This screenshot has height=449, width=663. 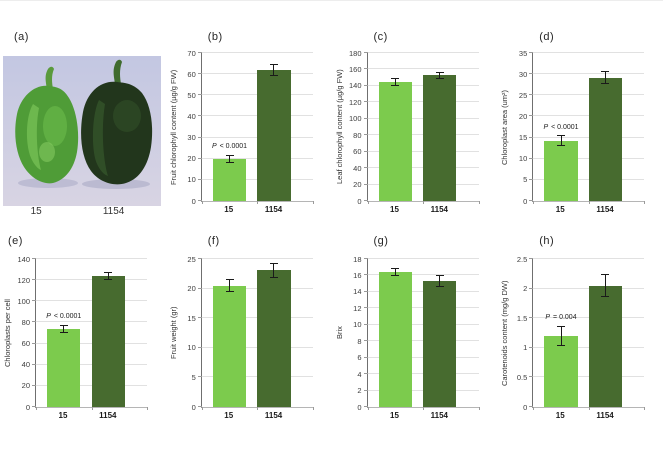 What do you see at coordinates (82, 213) in the screenshot?
I see `photo-captions: 15 1154` at bounding box center [82, 213].